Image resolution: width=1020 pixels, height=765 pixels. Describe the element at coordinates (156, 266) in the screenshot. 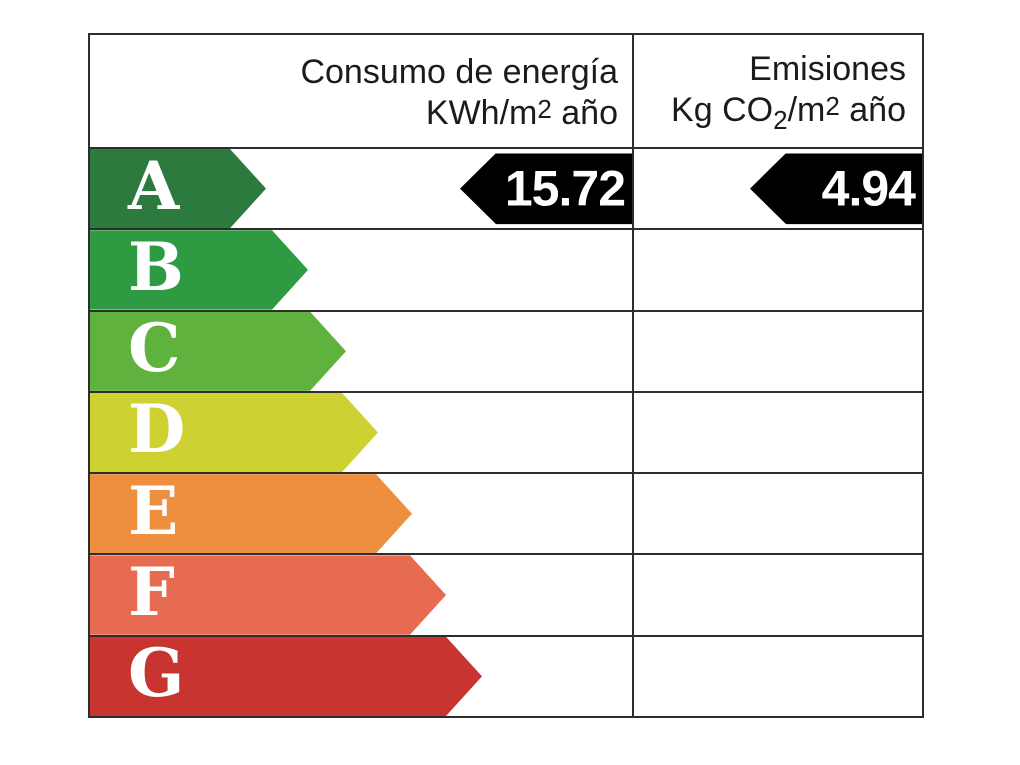

I see `rating-letter-b: B` at that location.